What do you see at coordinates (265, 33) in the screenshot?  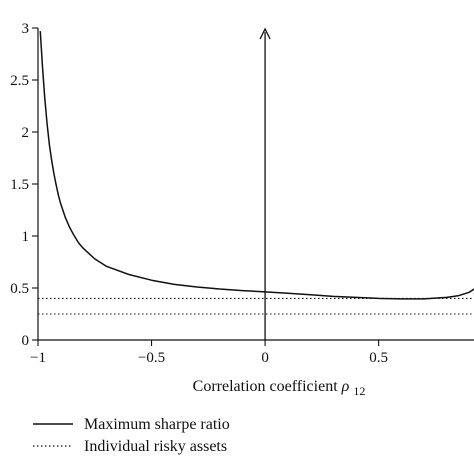 I see `vertical-arrow-head` at bounding box center [265, 33].